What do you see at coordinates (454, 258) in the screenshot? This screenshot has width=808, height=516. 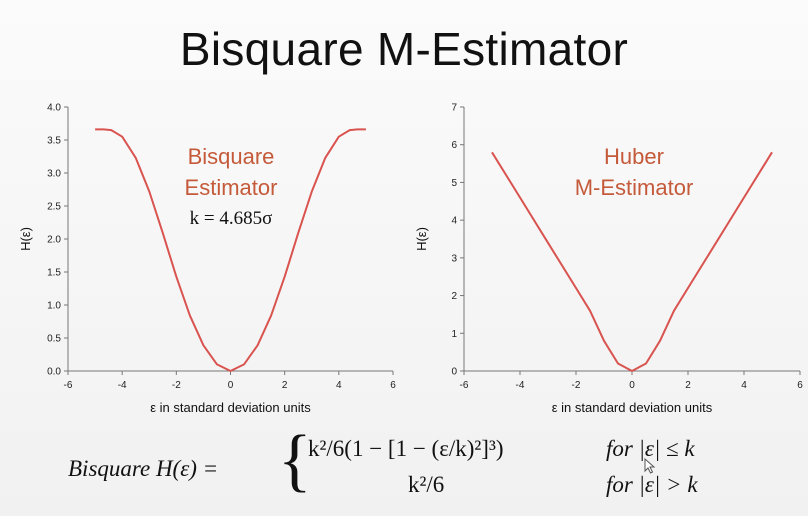 I see `y-tick-label: 3` at bounding box center [454, 258].